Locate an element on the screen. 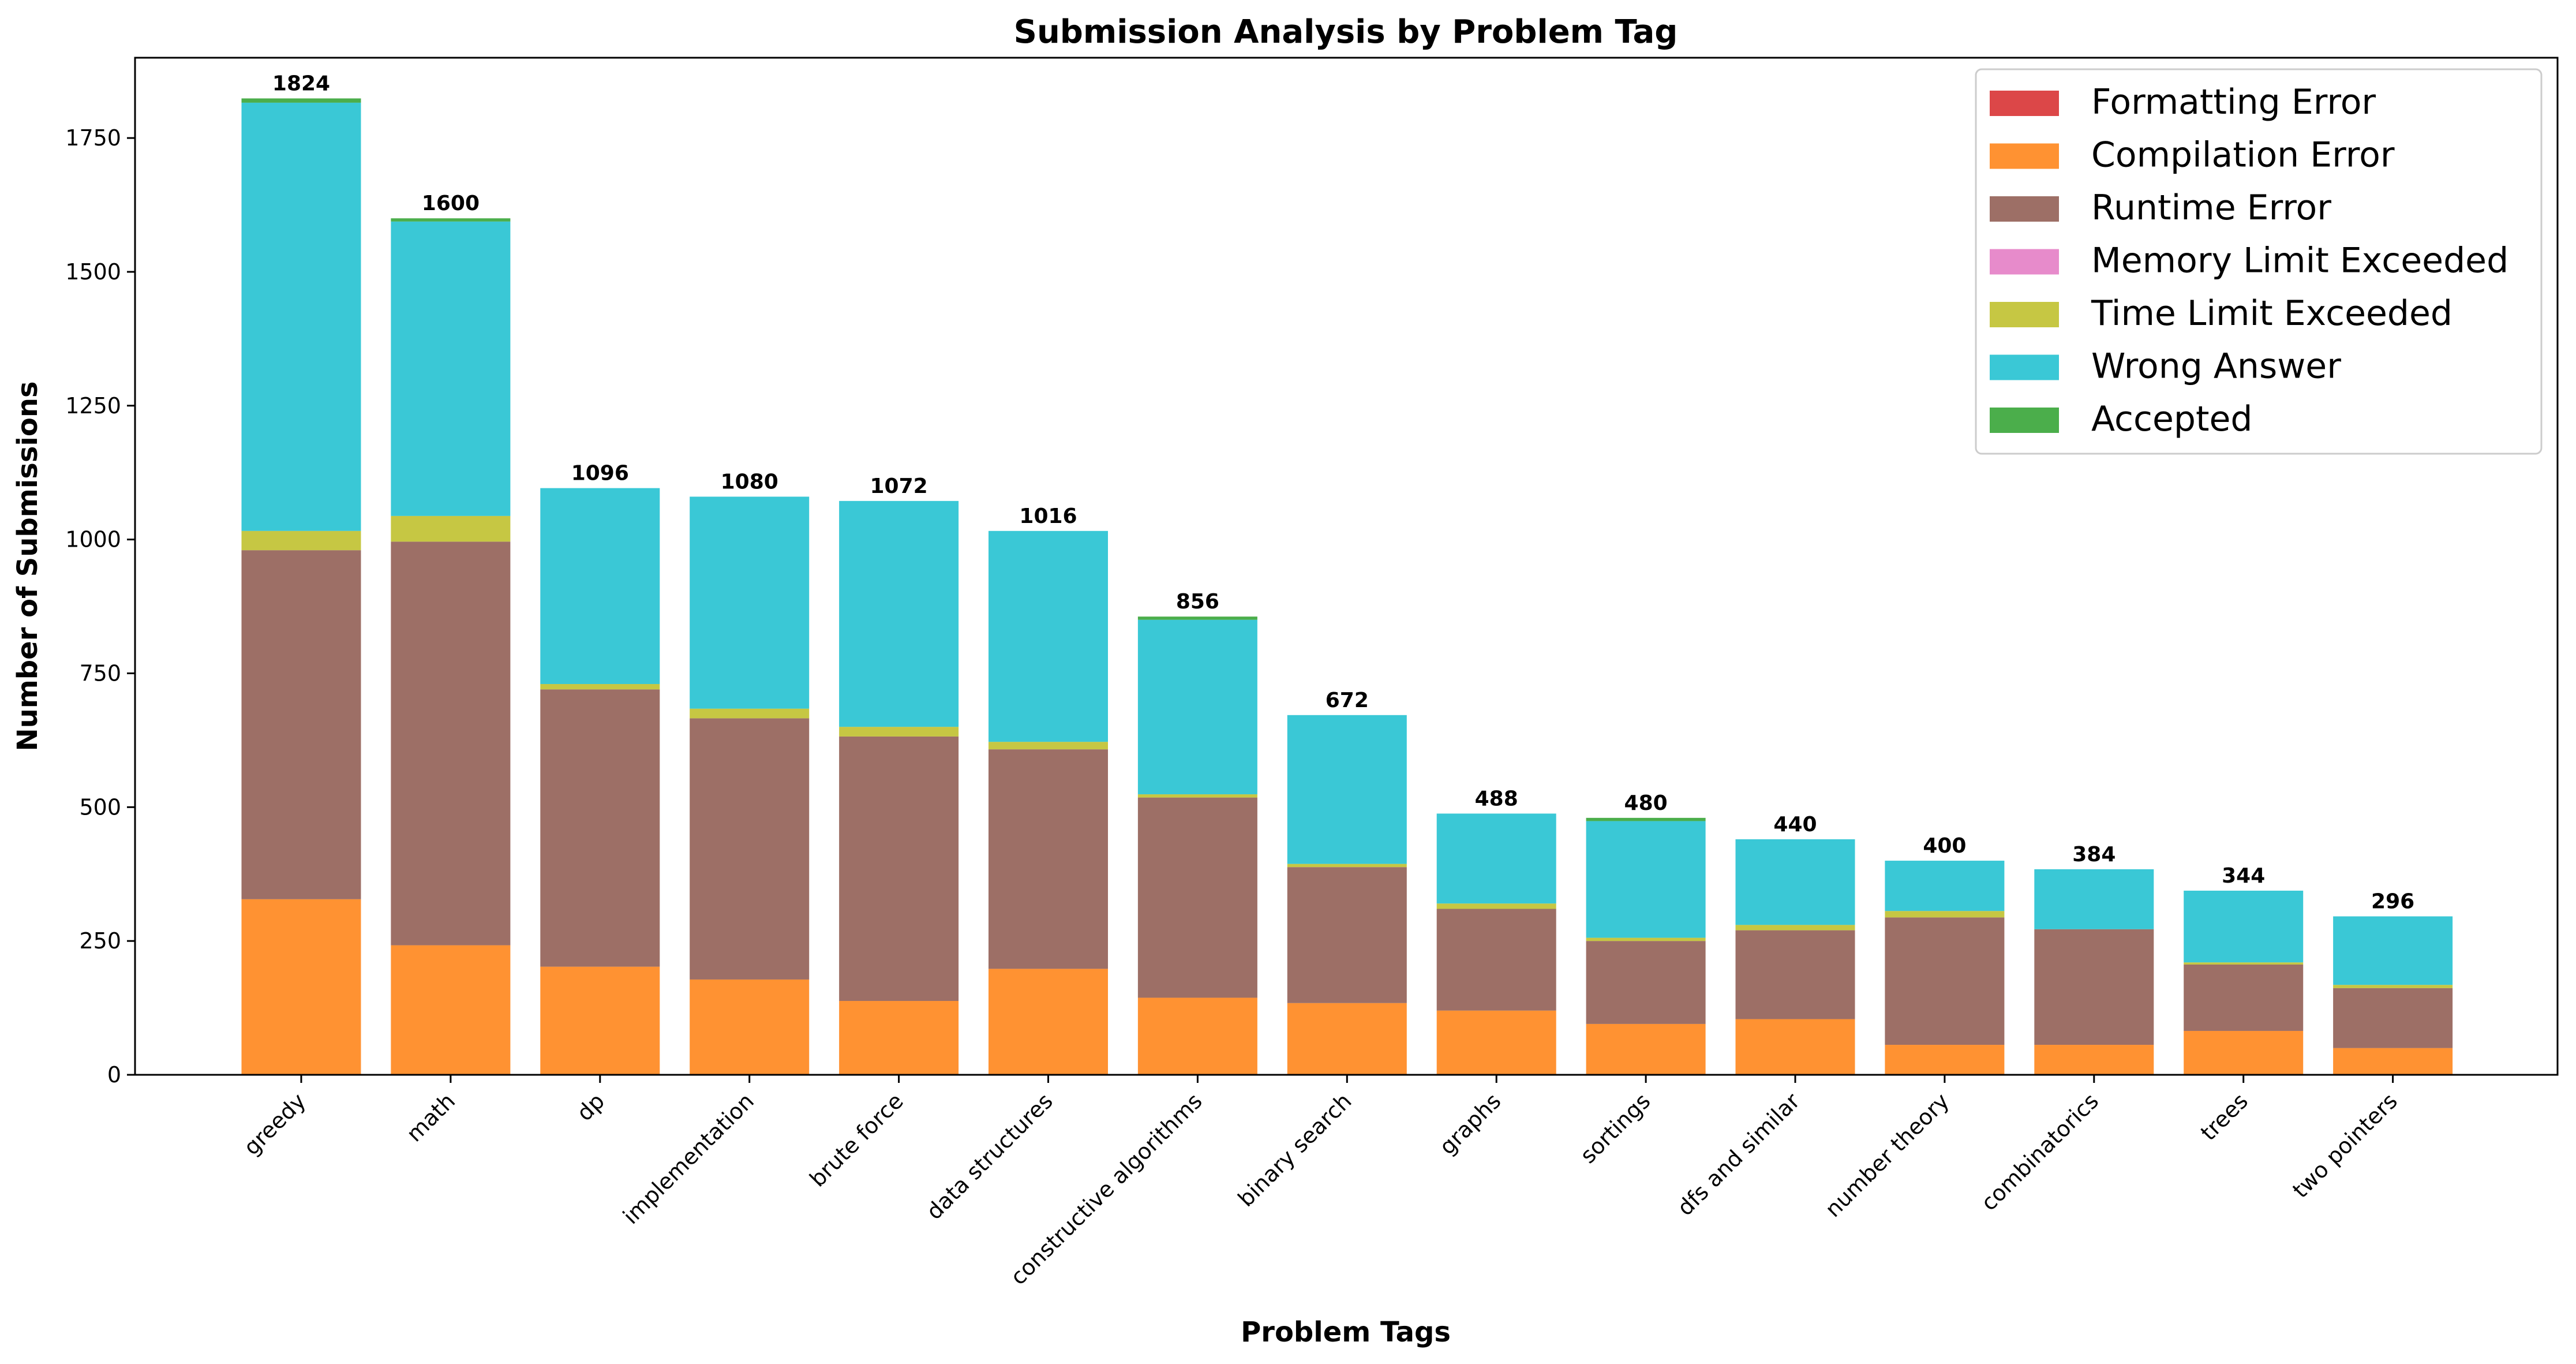 The height and width of the screenshot is (1364, 2576). bar-total-label: 1600 is located at coordinates (451, 203).